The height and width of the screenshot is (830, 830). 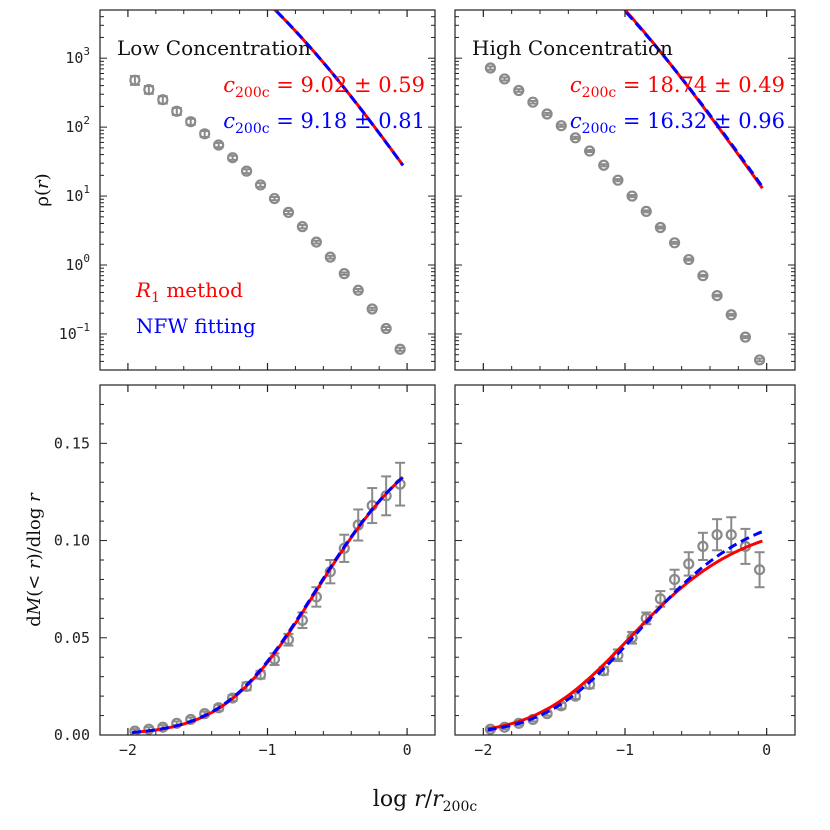 What do you see at coordinates (77, 56) in the screenshot?
I see `y-tick-label: 10³` at bounding box center [77, 56].